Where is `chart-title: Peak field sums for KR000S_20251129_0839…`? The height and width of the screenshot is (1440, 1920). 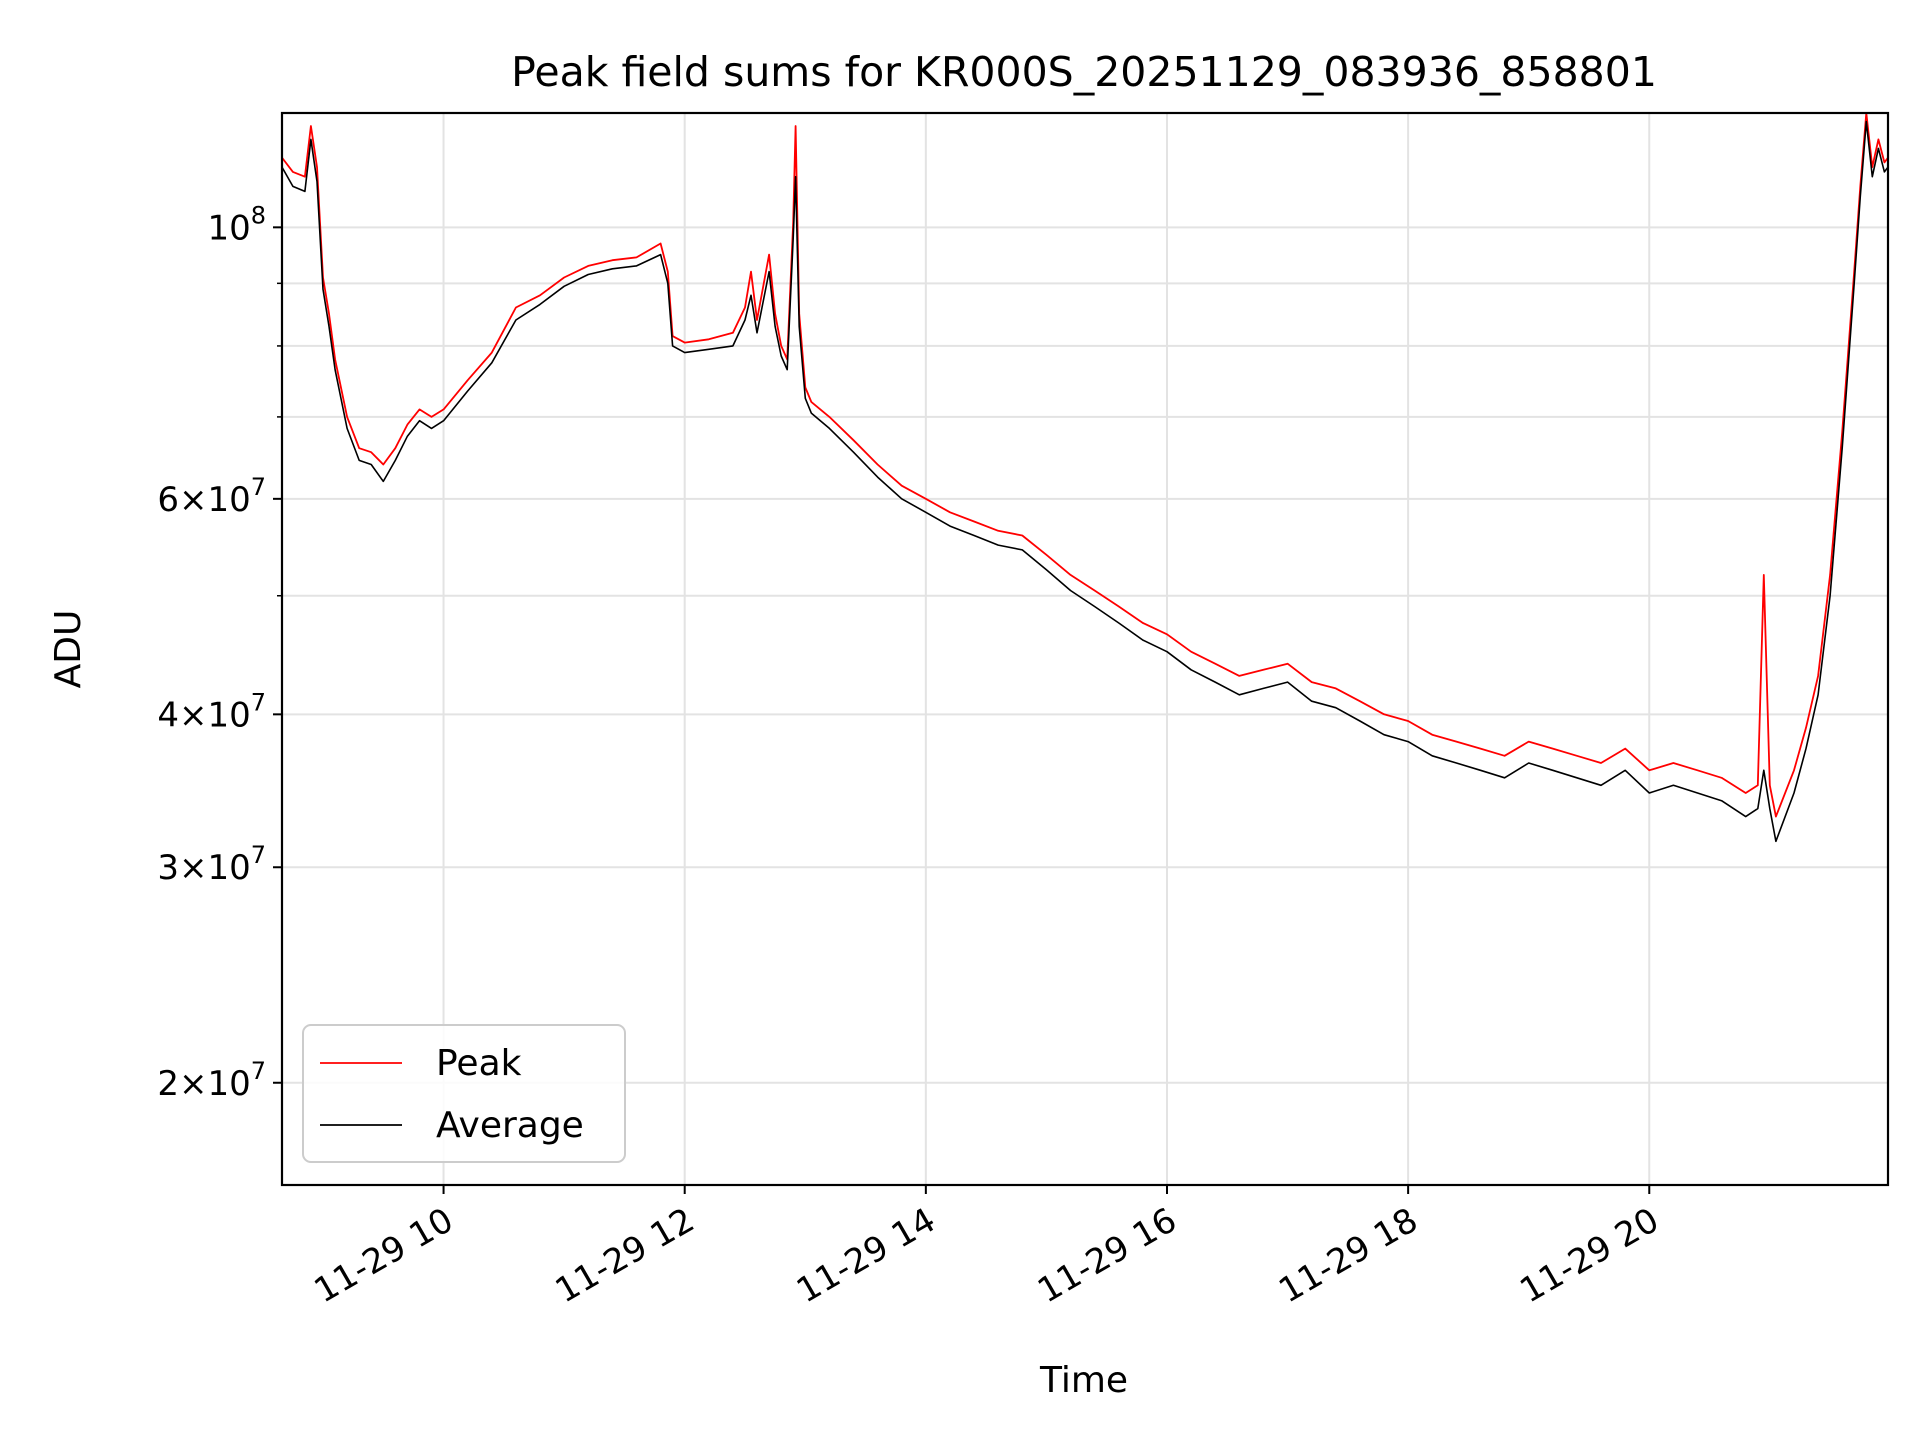 chart-title: Peak field sums for KR000S_20251129_0839… is located at coordinates (1084, 72).